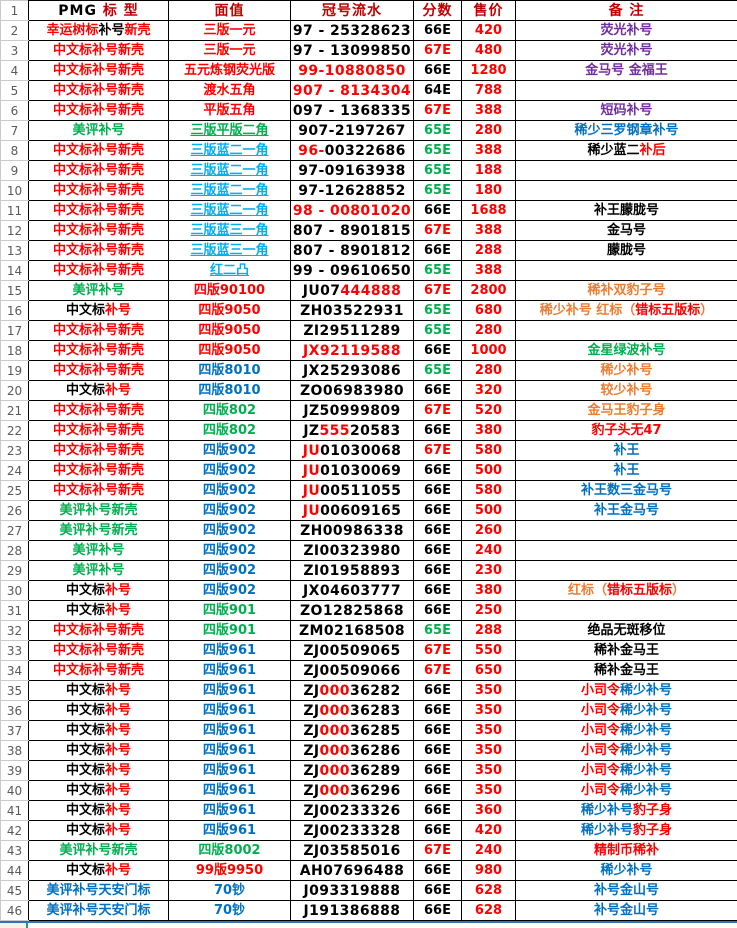 The image size is (737, 928). I want to click on serial-cell: 97 - 13099850, so click(352, 50).